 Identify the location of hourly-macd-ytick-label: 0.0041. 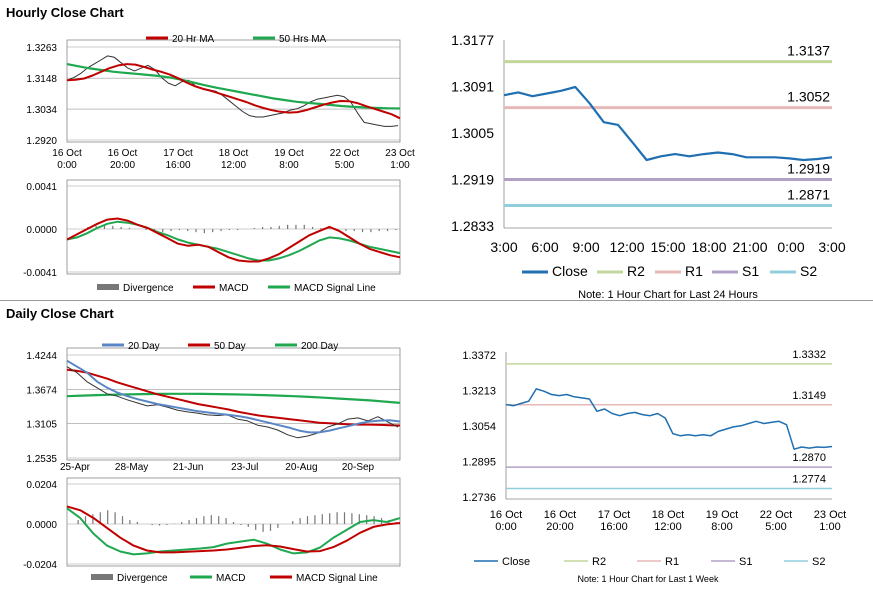
(41, 187).